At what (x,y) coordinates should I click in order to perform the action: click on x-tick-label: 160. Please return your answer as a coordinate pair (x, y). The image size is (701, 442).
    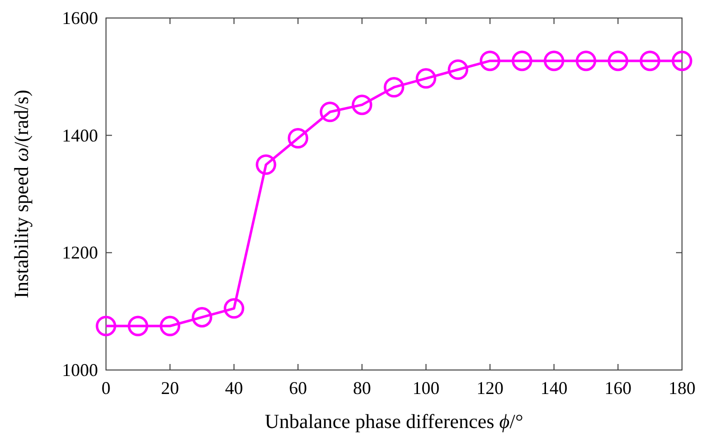
    Looking at the image, I should click on (618, 388).